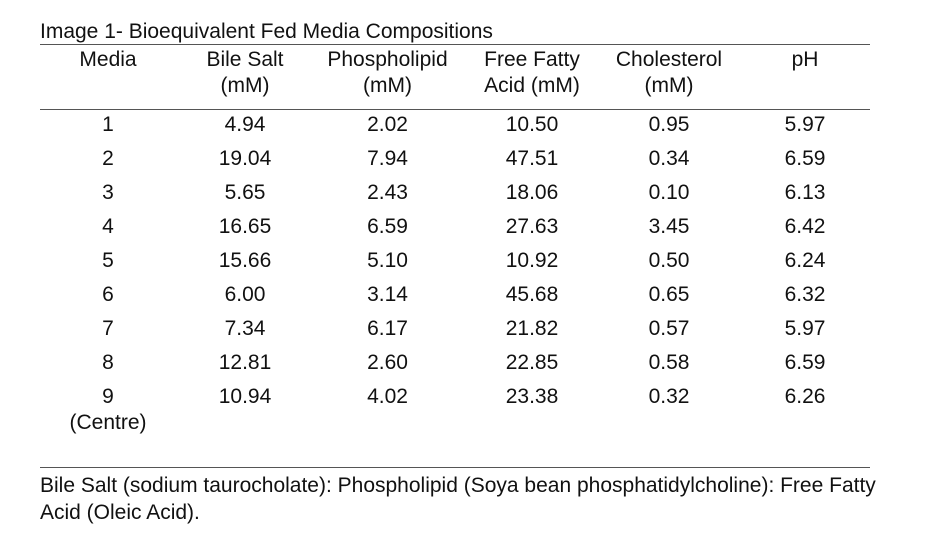 Image resolution: width=941 pixels, height=550 pixels. Describe the element at coordinates (532, 59) in the screenshot. I see `header-free-fatty-acid-line1: Free Fatty` at that location.